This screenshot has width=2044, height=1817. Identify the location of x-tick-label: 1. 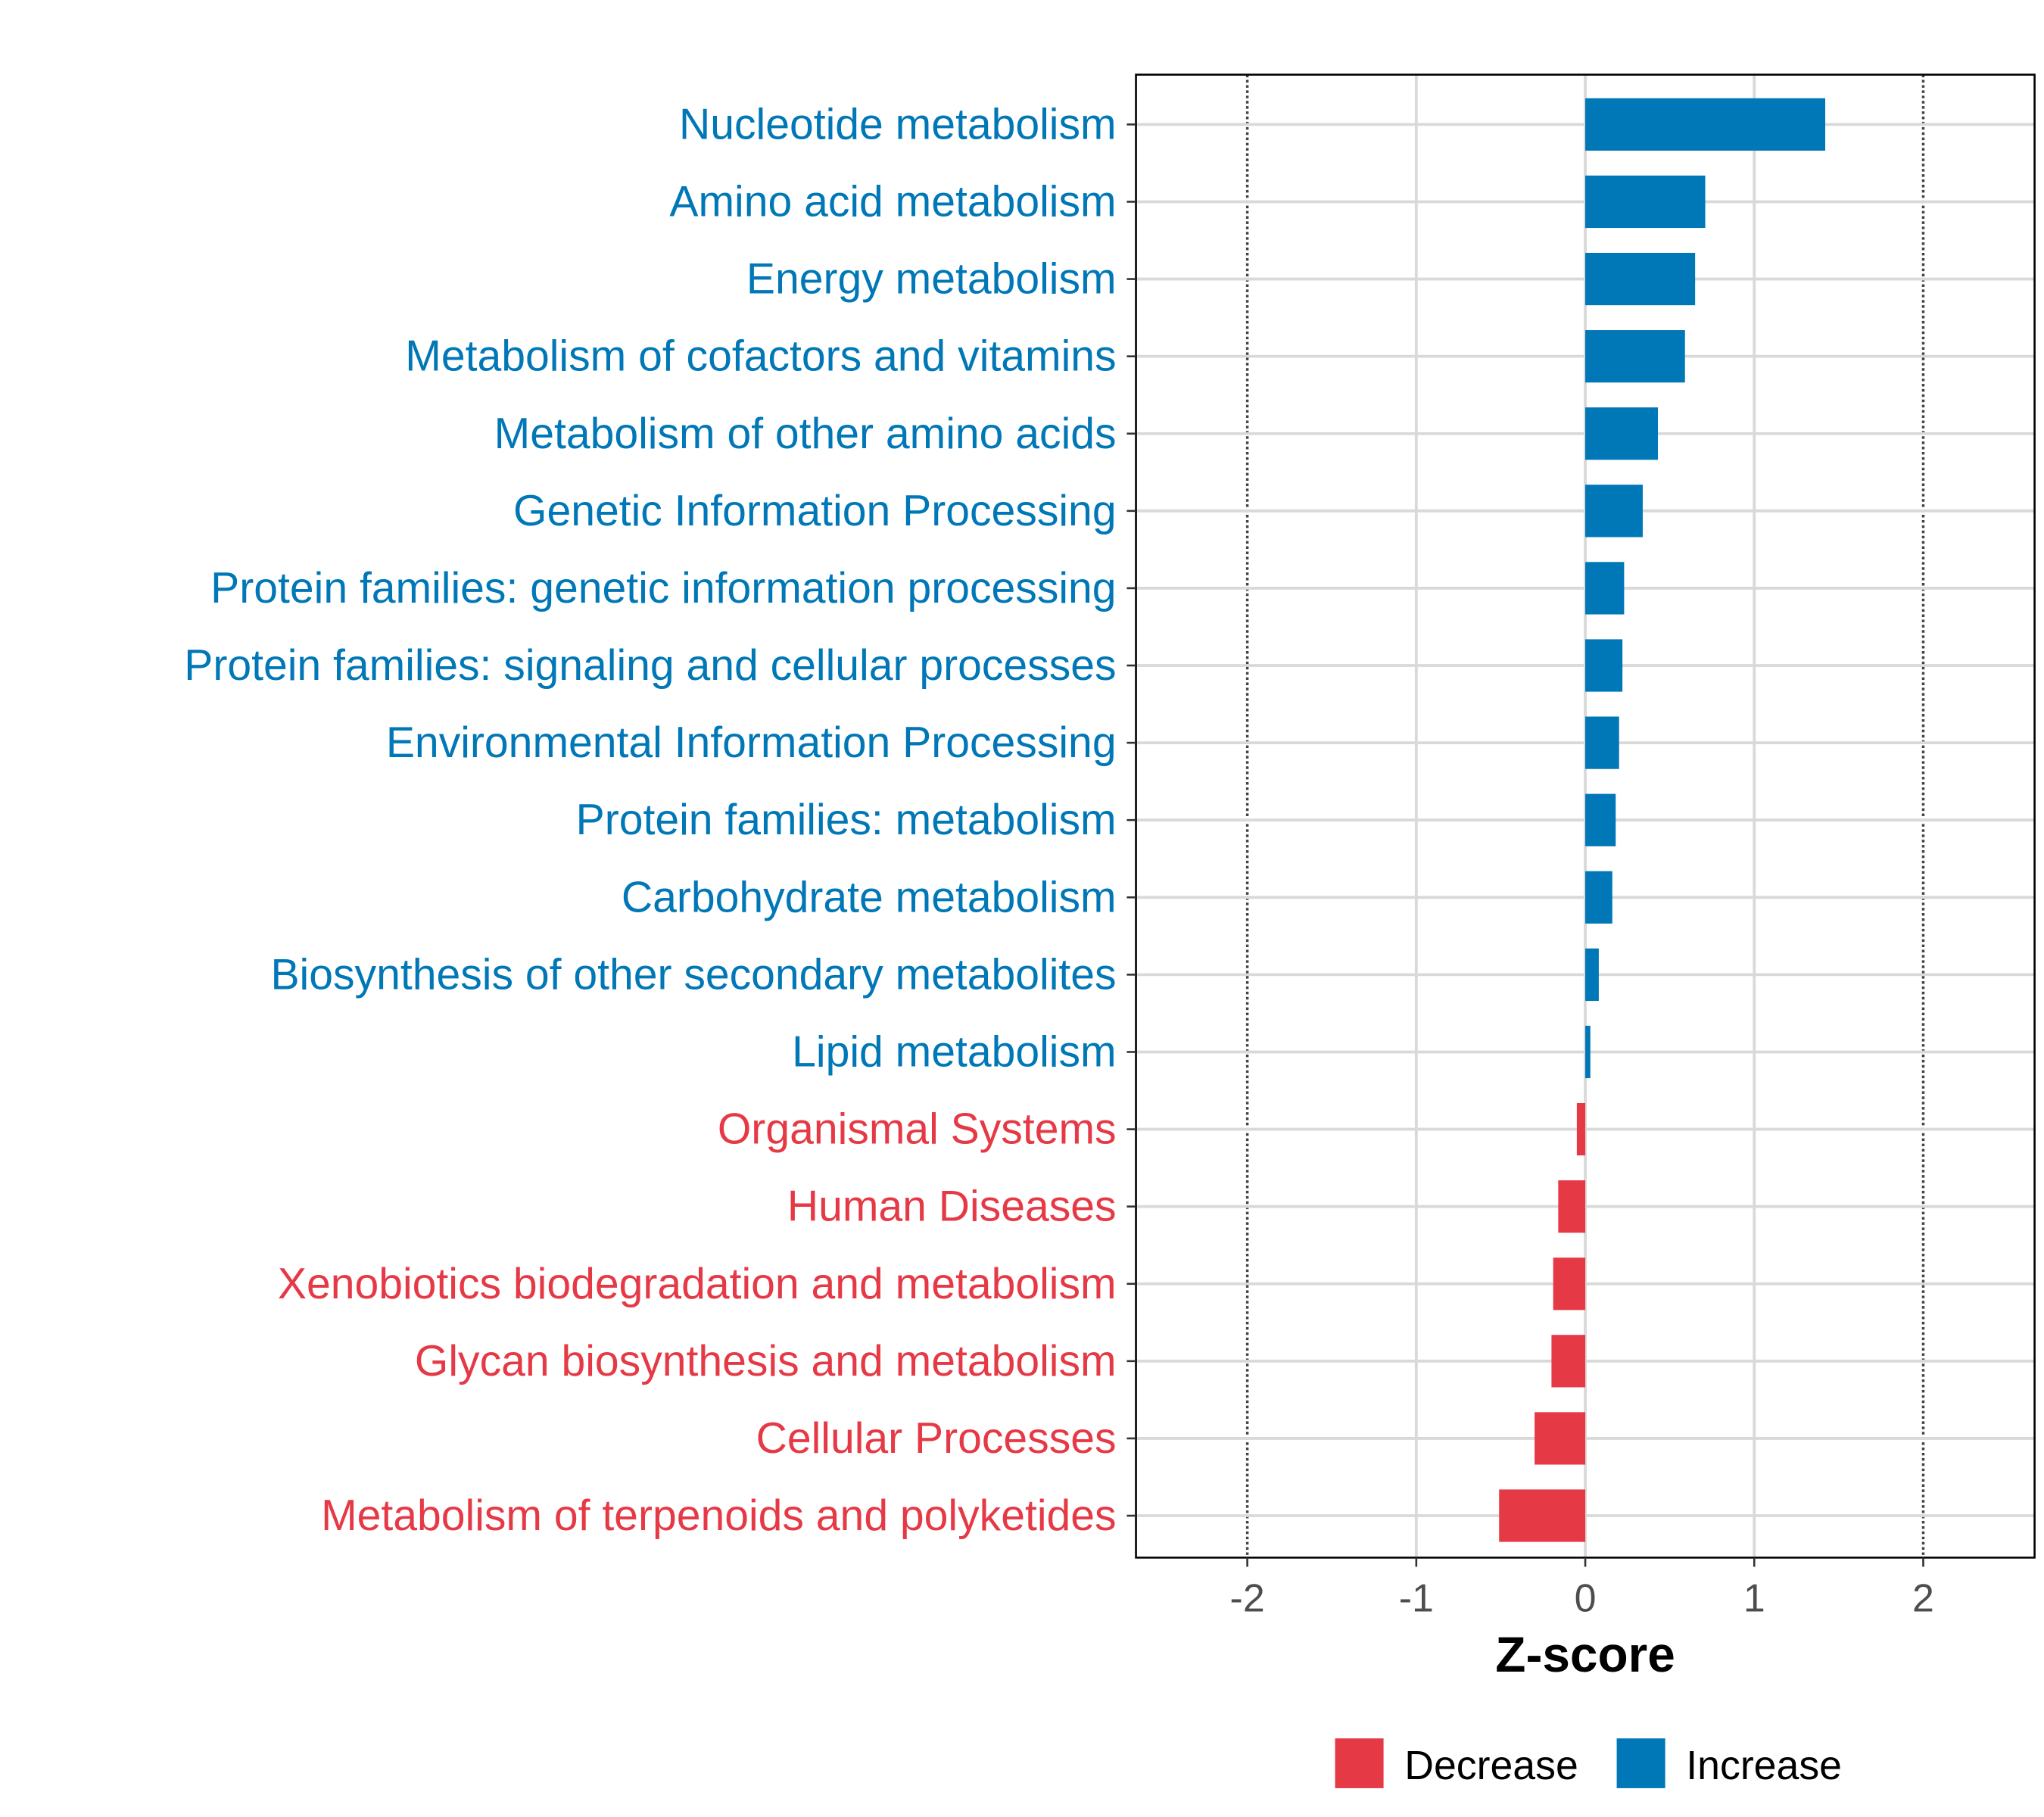
(1754, 1598).